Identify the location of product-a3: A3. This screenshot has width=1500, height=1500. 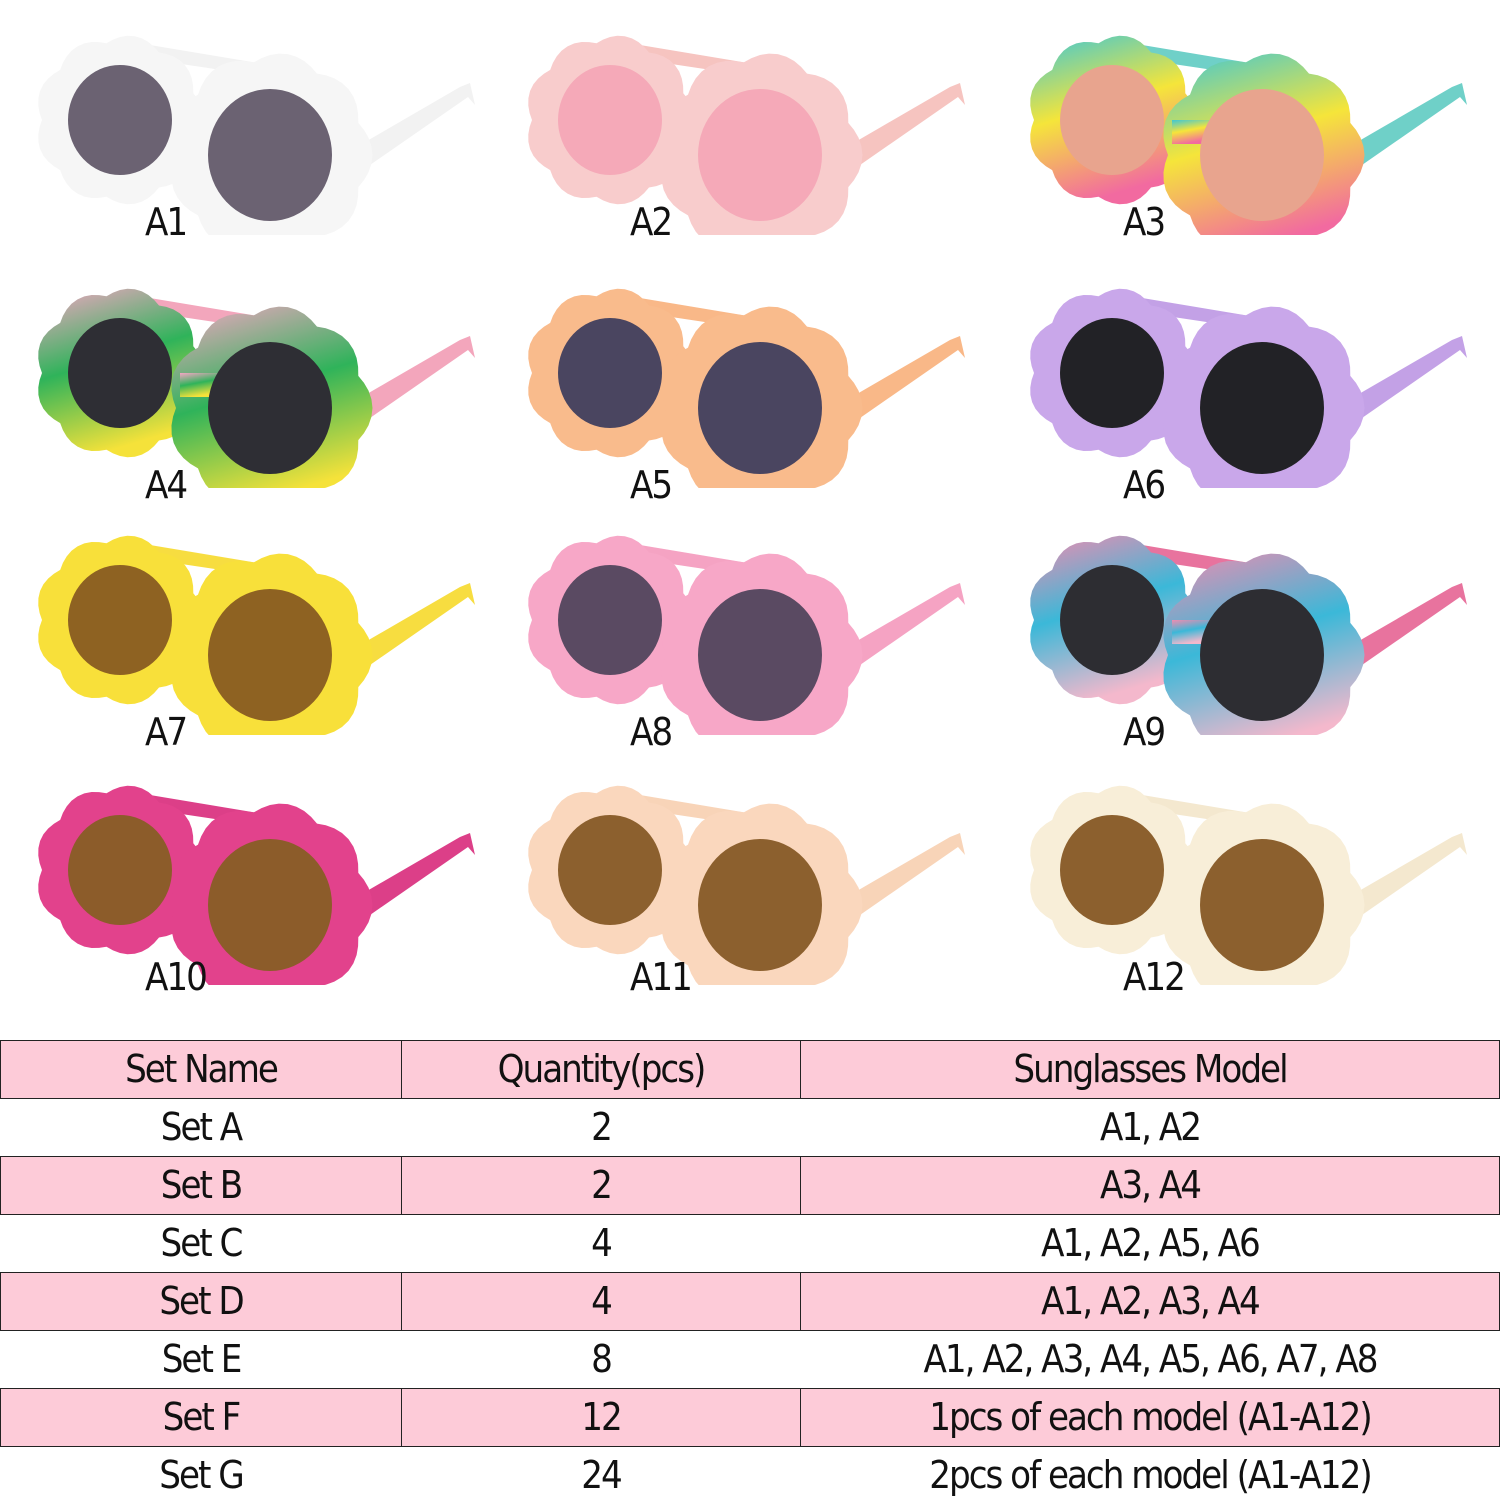
(1261, 150).